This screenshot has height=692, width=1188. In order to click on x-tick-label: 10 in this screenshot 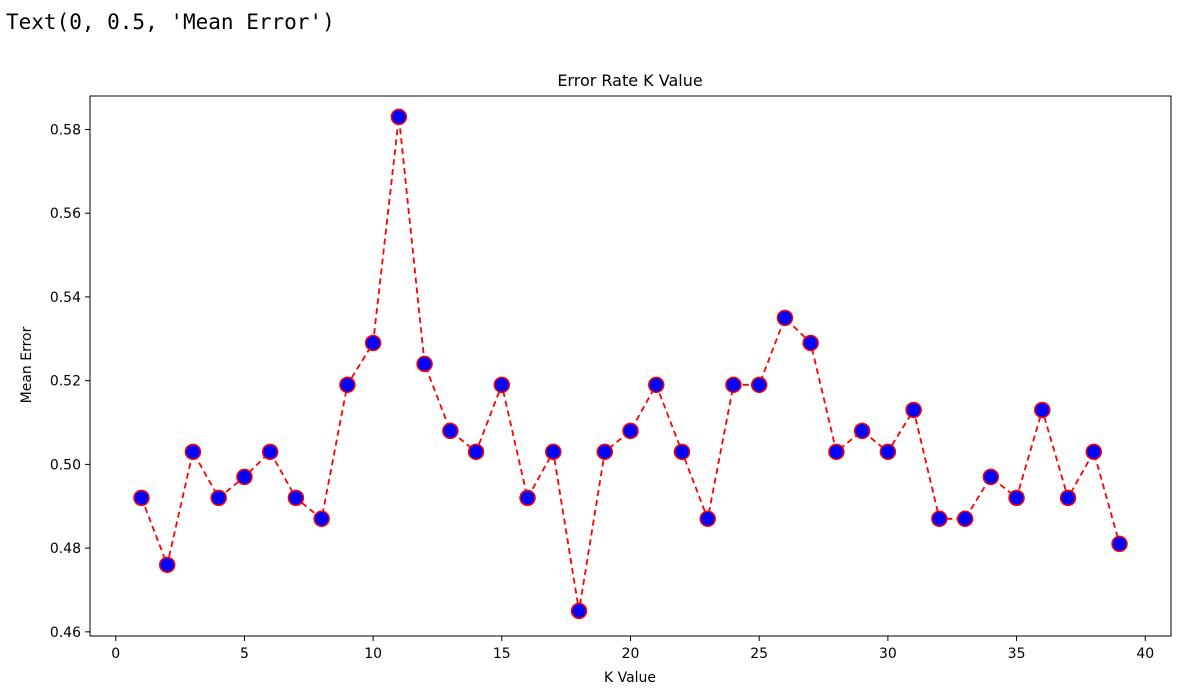, I will do `click(373, 654)`.